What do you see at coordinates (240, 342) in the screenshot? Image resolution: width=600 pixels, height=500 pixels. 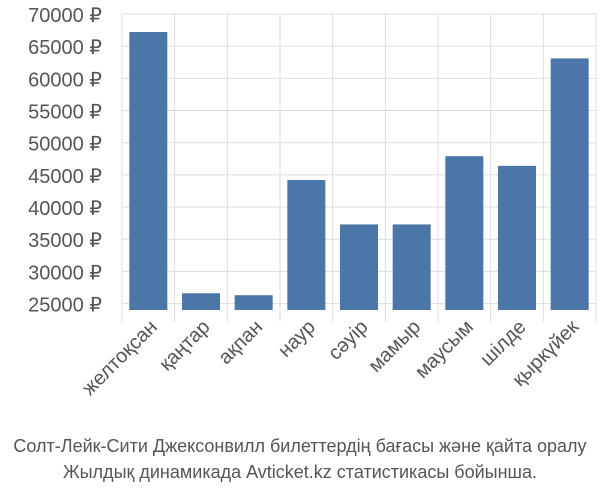 I see `x-tick-label: ақпан` at bounding box center [240, 342].